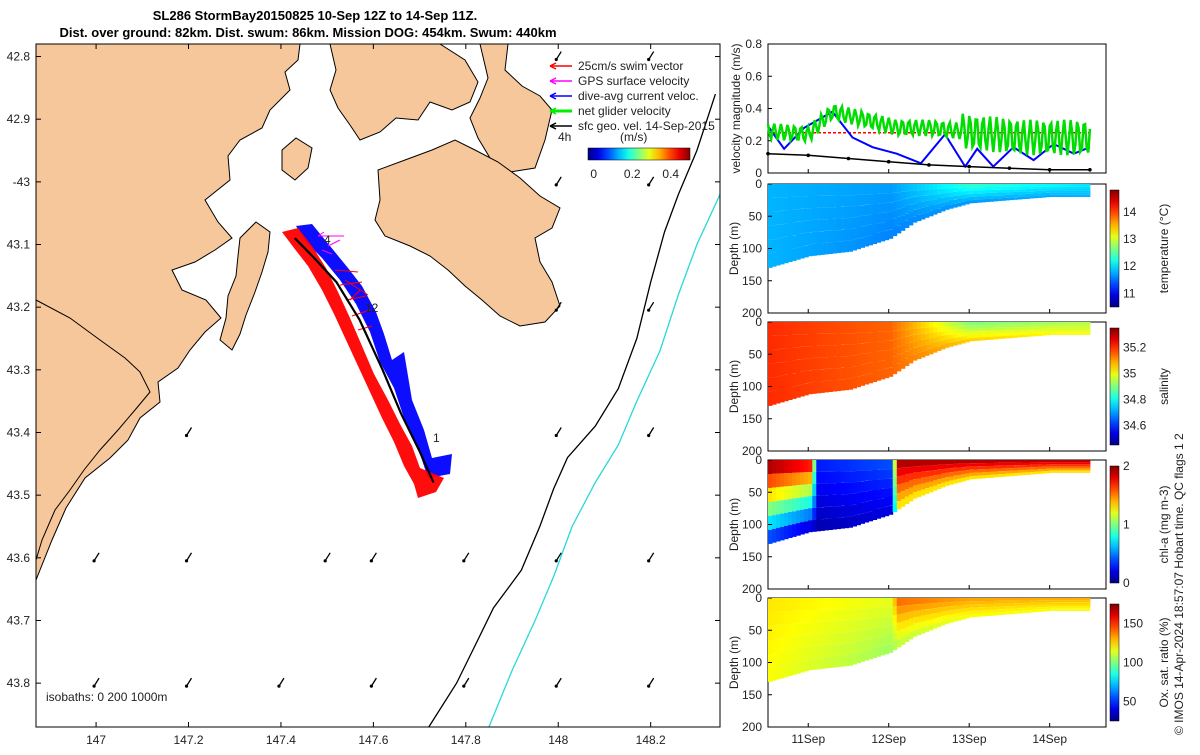 The height and width of the screenshot is (755, 1200). Describe the element at coordinates (19, 683) in the screenshot. I see `map-y-tick-label: 43.8` at that location.